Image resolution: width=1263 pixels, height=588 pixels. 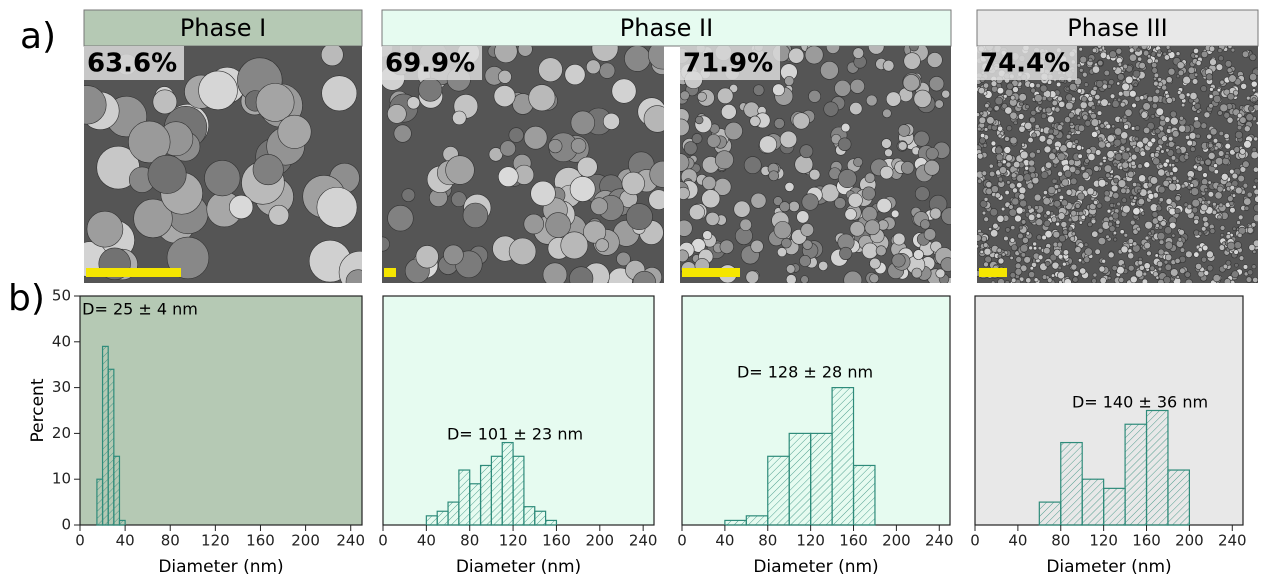 I want to click on phase-title: Phase I, so click(x=223, y=28).